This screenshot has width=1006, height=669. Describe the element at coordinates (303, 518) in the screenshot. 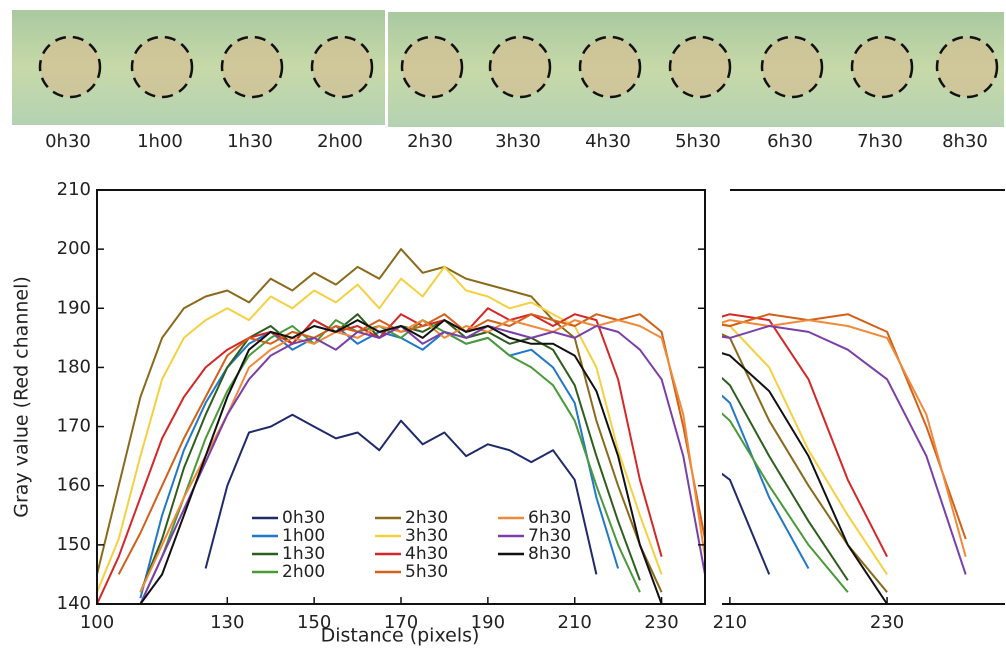

I see `legend-label: 0h30` at that location.